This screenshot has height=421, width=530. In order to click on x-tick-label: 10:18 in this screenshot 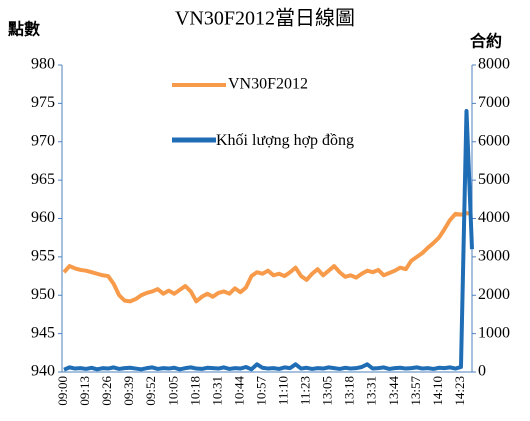, I will do `click(194, 391)`.